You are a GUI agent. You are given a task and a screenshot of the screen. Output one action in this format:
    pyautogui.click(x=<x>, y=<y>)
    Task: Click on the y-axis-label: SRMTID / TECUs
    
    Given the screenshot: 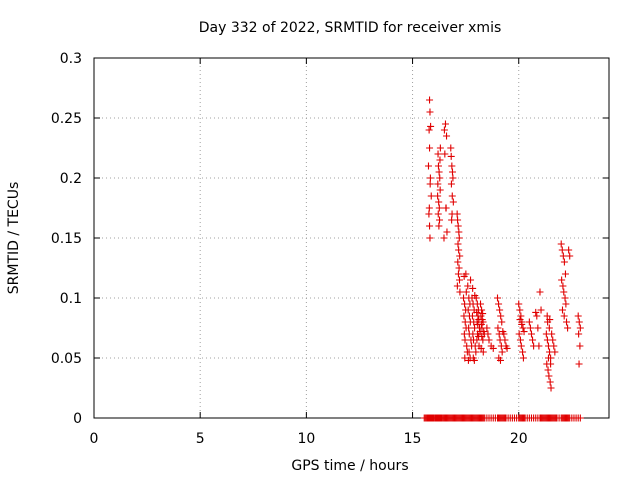 What is the action you would take?
    pyautogui.click(x=14, y=238)
    